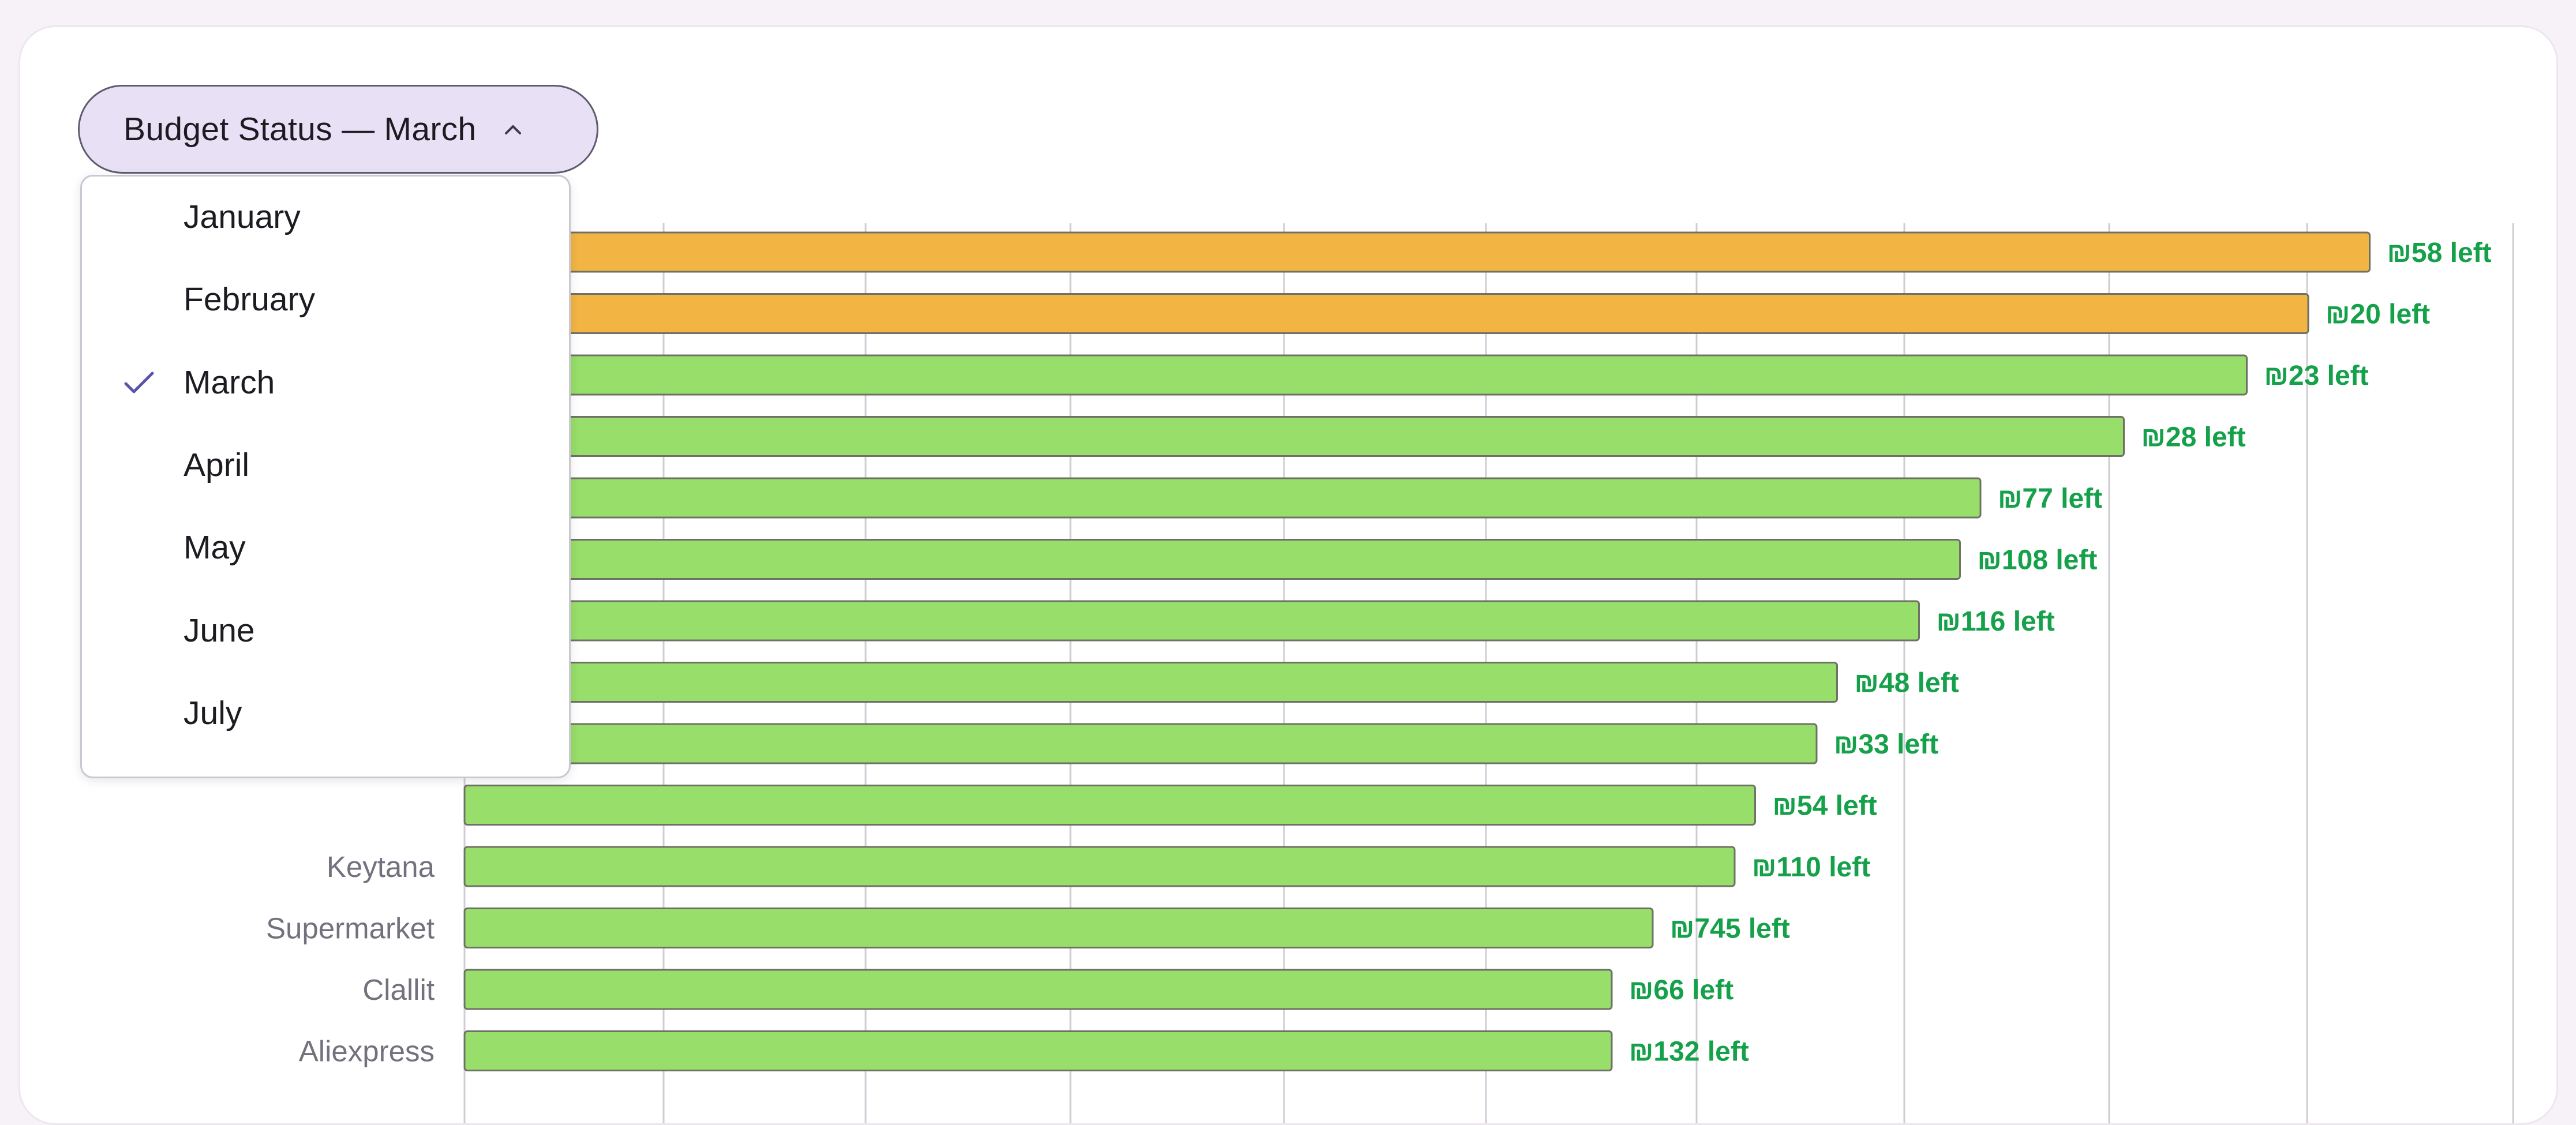  Describe the element at coordinates (1689, 1052) in the screenshot. I see `remaining-label: ₪132 left` at that location.